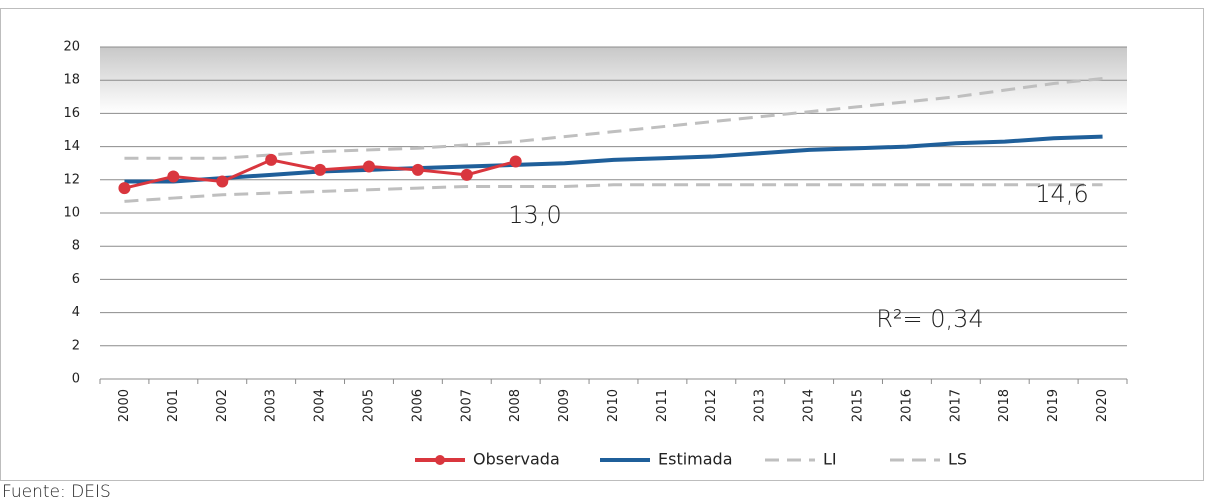 Image resolution: width=1205 pixels, height=501 pixels. Describe the element at coordinates (1053, 405) in the screenshot. I see `x-tick-label: 2019` at that location.